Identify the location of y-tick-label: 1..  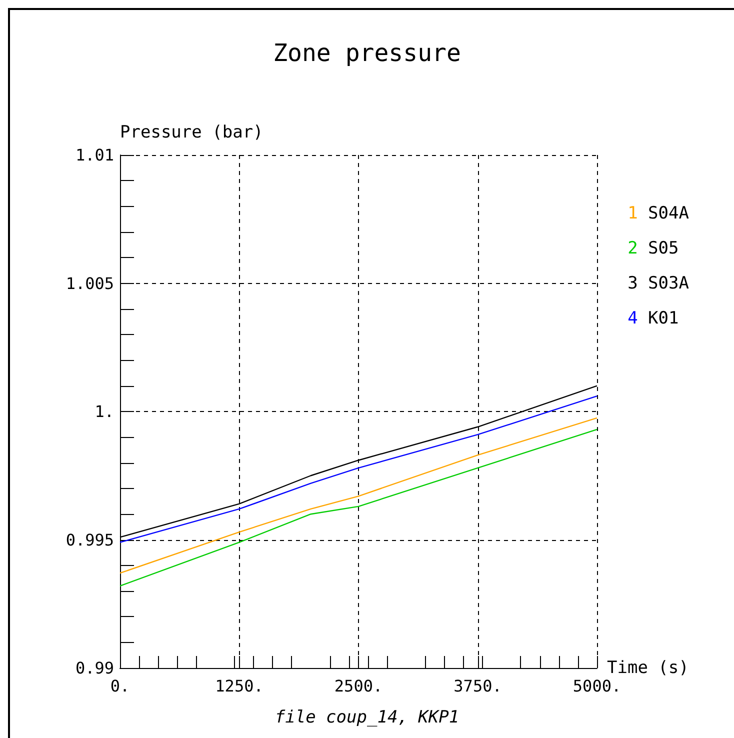
(104, 411).